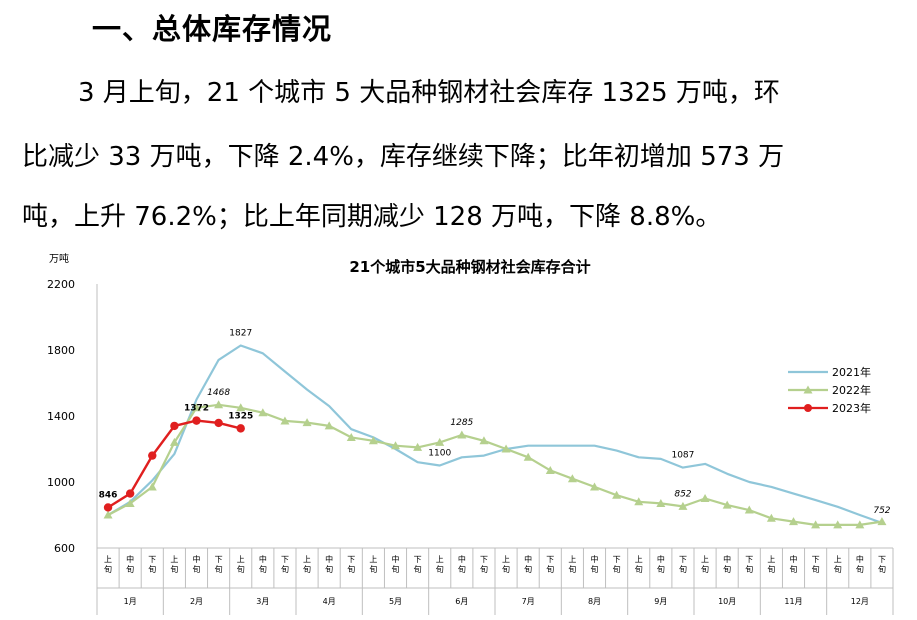  Describe the element at coordinates (240, 334) in the screenshot. I see `data-label: 1827` at that location.